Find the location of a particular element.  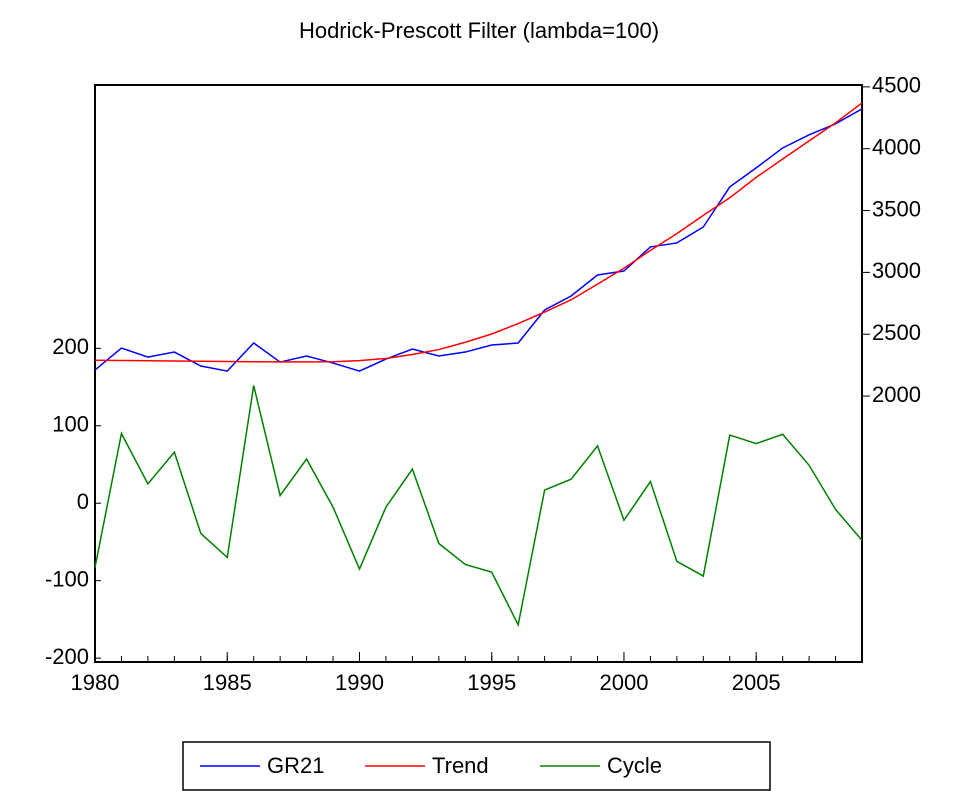

y2-tick-label: 4500 is located at coordinates (896, 85).